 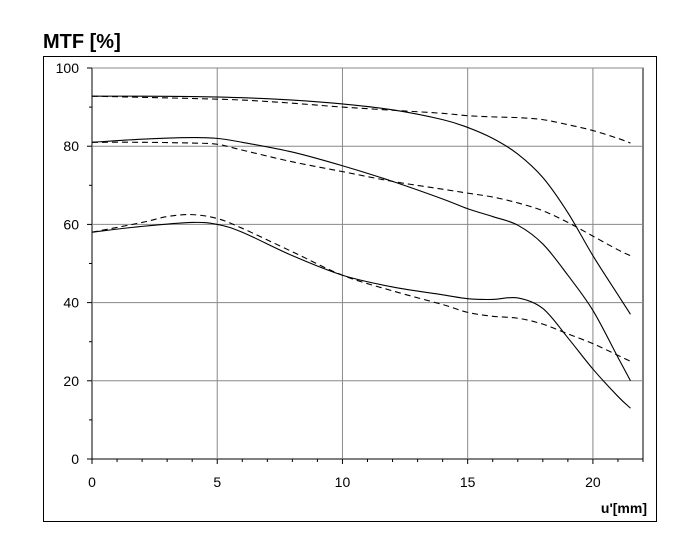 I want to click on x-tick-label: 15, so click(x=468, y=482).